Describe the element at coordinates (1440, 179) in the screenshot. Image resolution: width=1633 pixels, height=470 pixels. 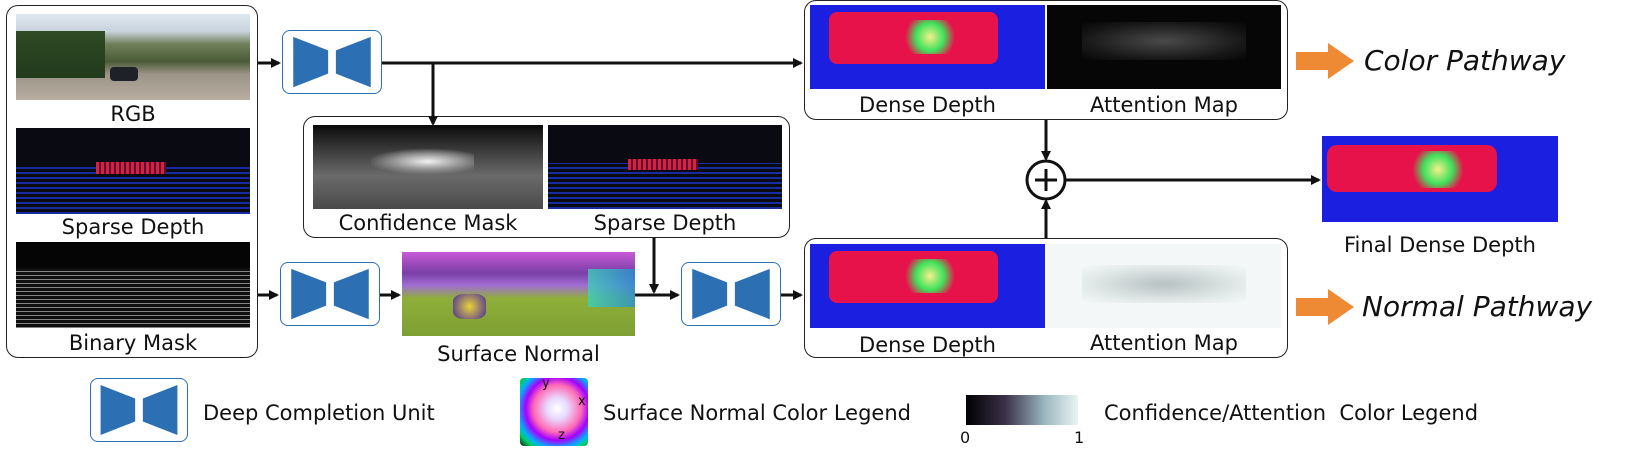
I see `final-dense-depth-image` at that location.